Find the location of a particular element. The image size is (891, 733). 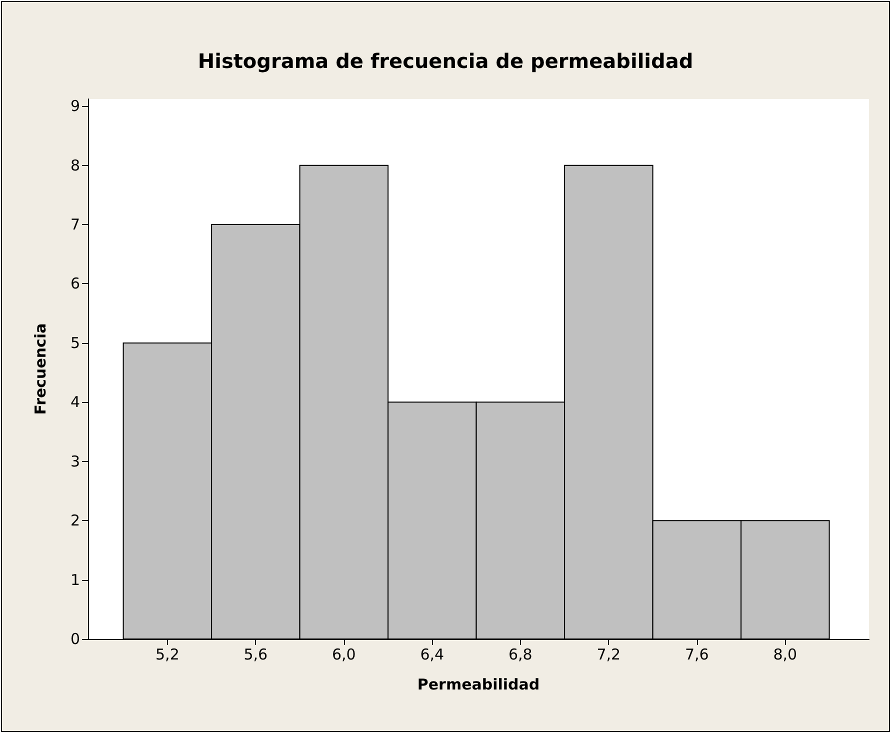

x-tick-label: 5,6 is located at coordinates (256, 655).